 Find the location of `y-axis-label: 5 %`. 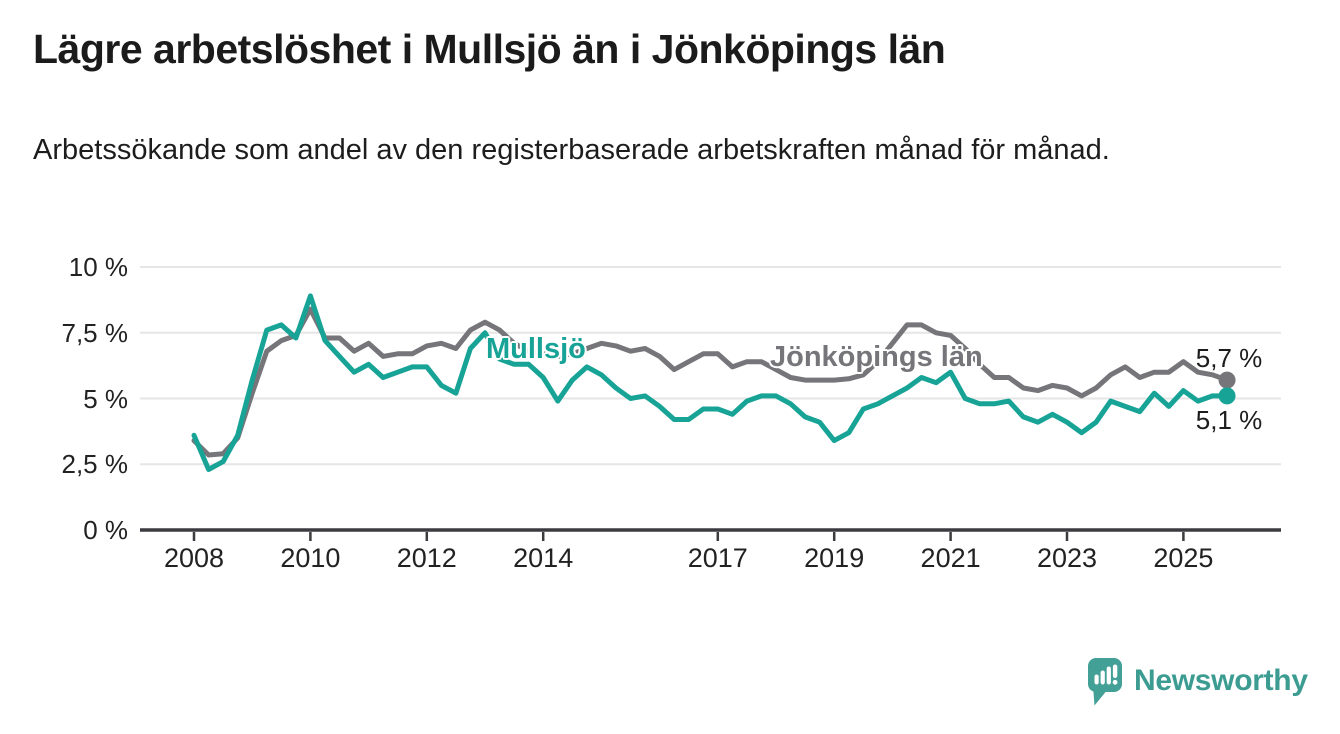

y-axis-label: 5 % is located at coordinates (105, 398).